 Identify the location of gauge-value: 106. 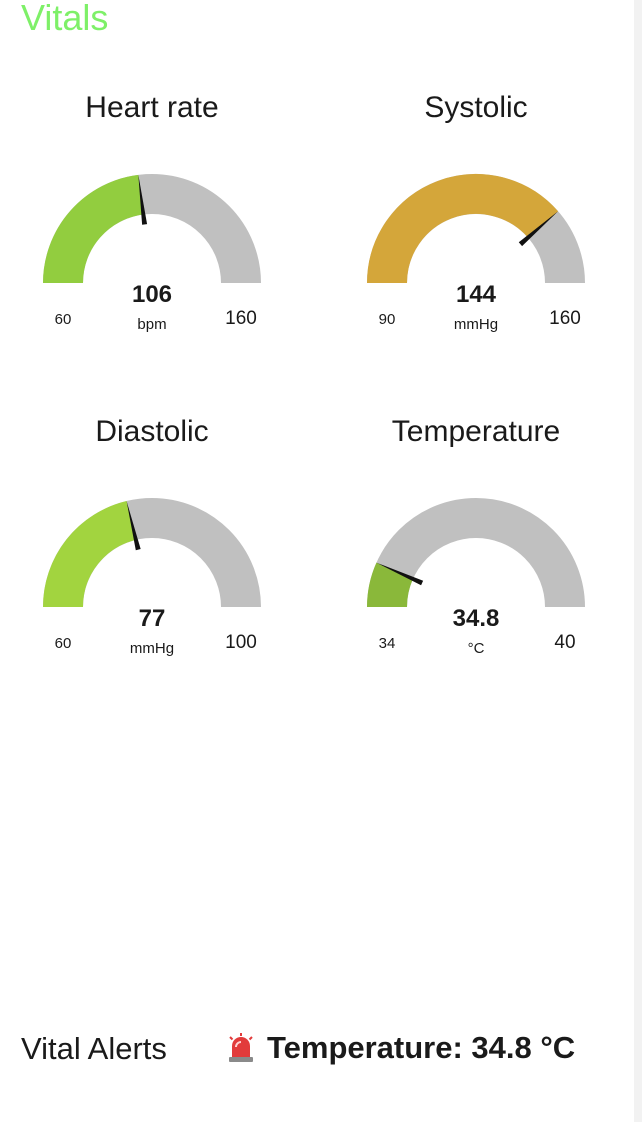
(152, 294).